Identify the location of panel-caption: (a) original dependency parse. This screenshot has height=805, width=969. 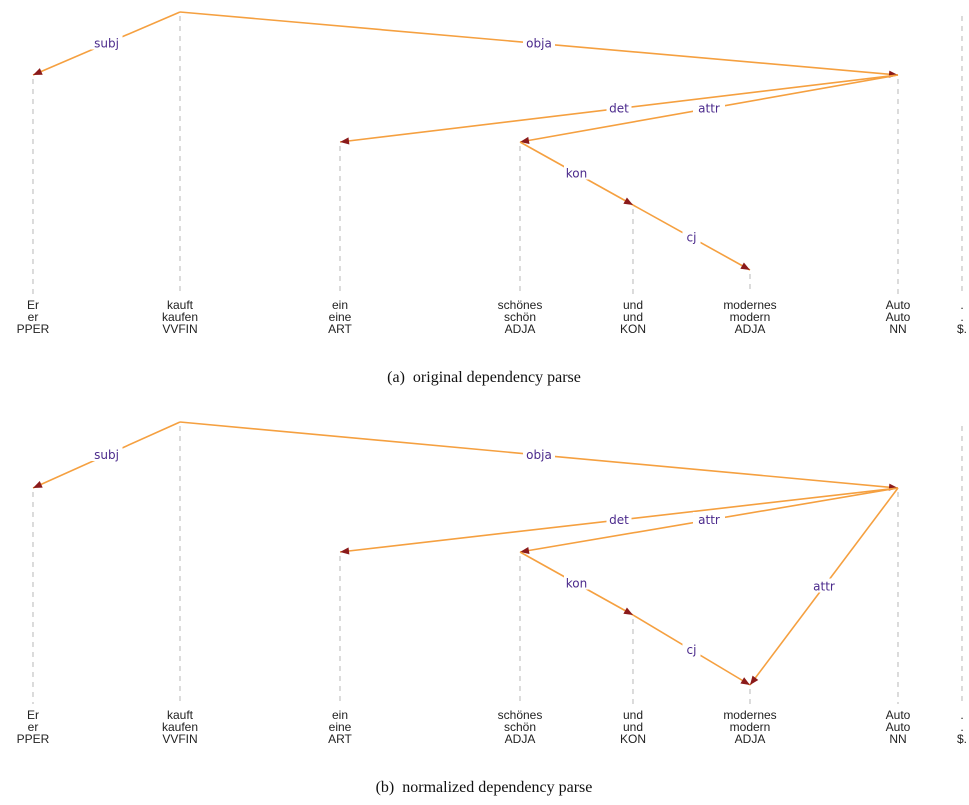
(484, 377).